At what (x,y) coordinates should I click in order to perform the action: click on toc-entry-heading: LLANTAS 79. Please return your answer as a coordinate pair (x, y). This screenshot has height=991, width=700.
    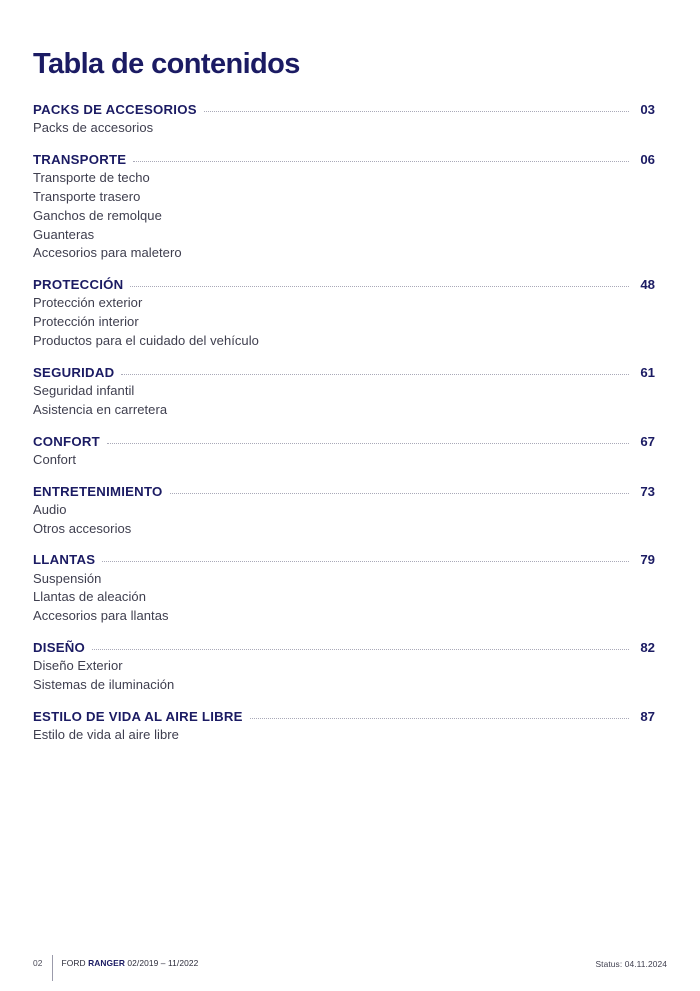
    Looking at the image, I should click on (344, 561).